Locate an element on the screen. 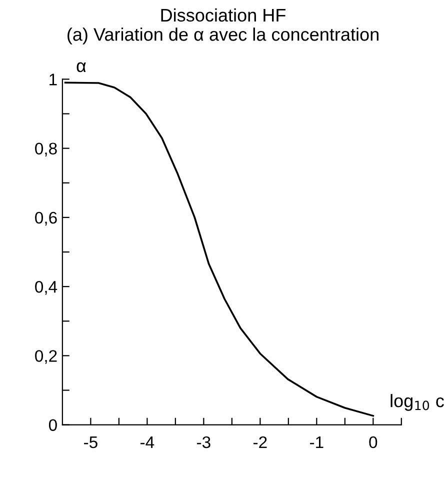 This screenshot has width=446, height=480. chart-subtitle: (a) Variation de α avec la concentration is located at coordinates (223, 36).